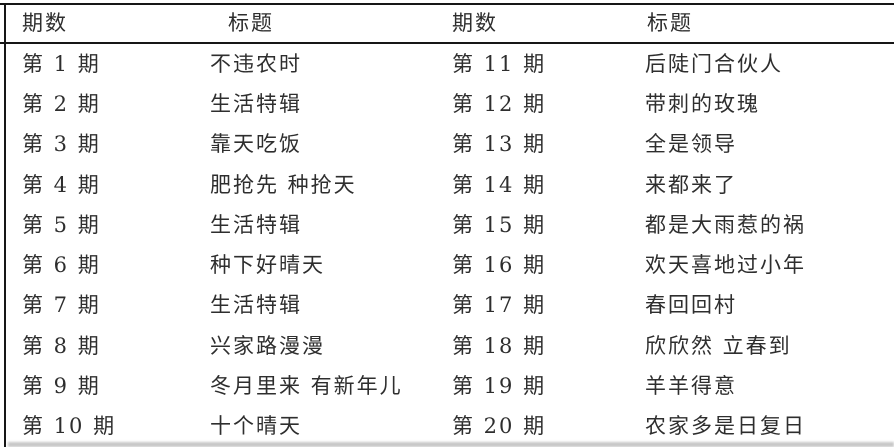  Describe the element at coordinates (45, 23) in the screenshot. I see `header-episode-left: 期数` at that location.